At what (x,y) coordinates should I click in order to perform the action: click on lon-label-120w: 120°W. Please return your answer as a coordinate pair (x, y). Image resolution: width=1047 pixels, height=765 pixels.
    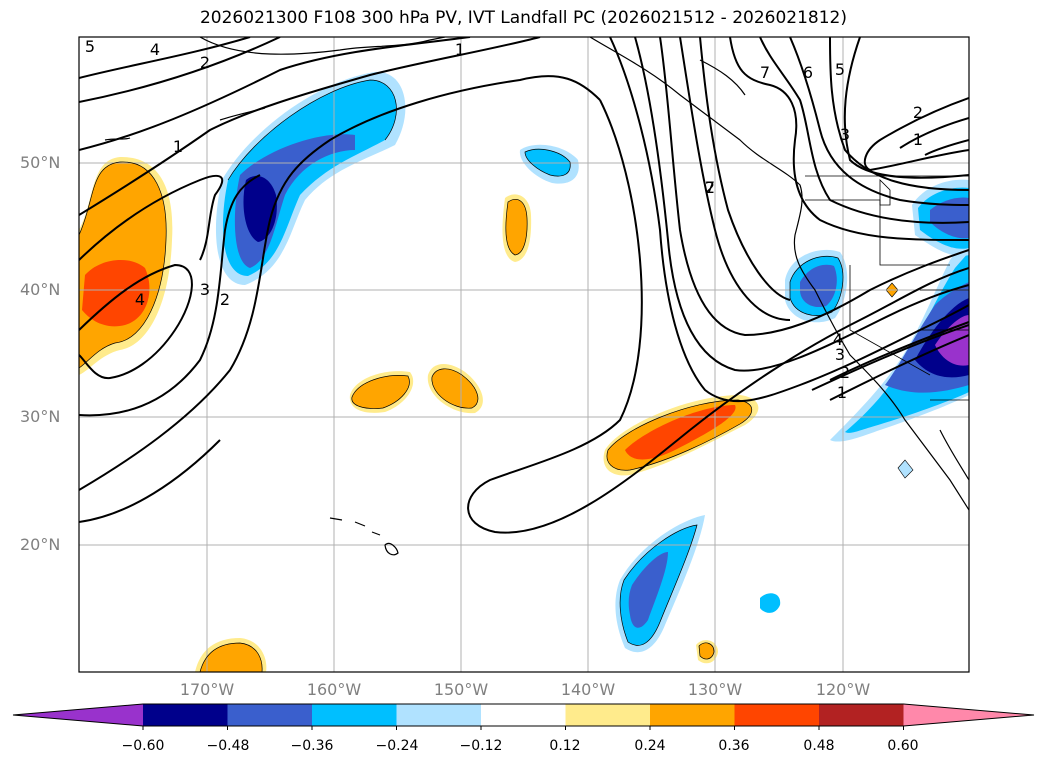
    Looking at the image, I should click on (843, 689).